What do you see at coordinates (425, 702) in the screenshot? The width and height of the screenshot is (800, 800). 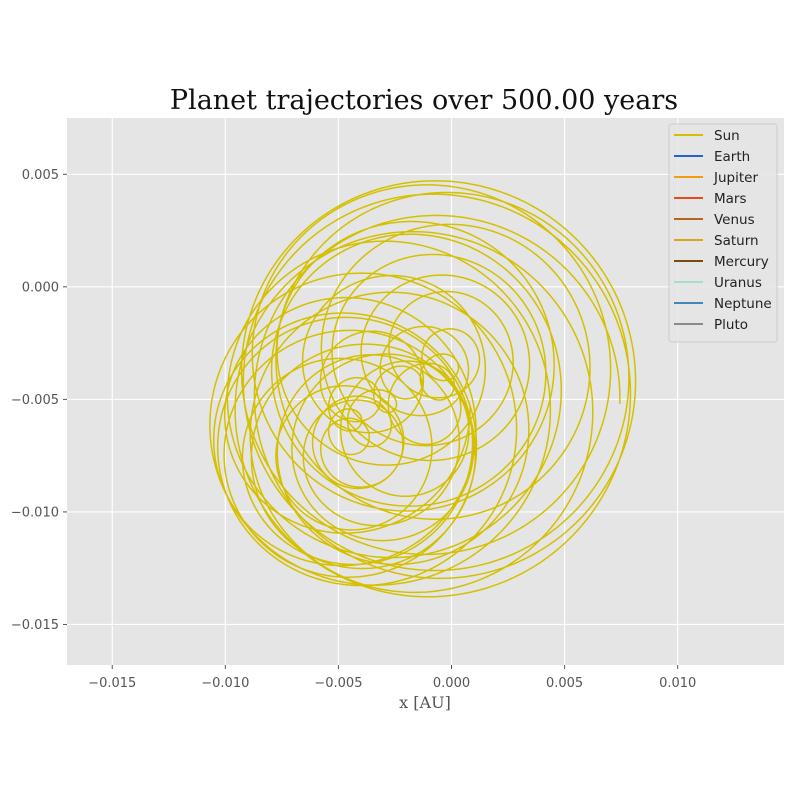 I see `x-axis-label: x [AU]` at bounding box center [425, 702].